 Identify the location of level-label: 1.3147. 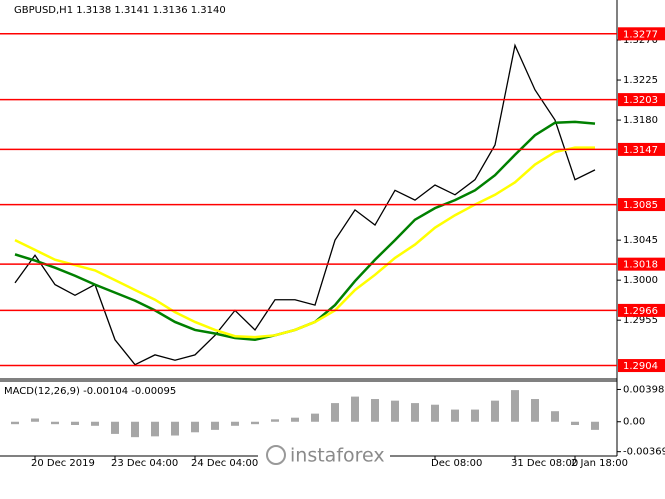
(640, 150).